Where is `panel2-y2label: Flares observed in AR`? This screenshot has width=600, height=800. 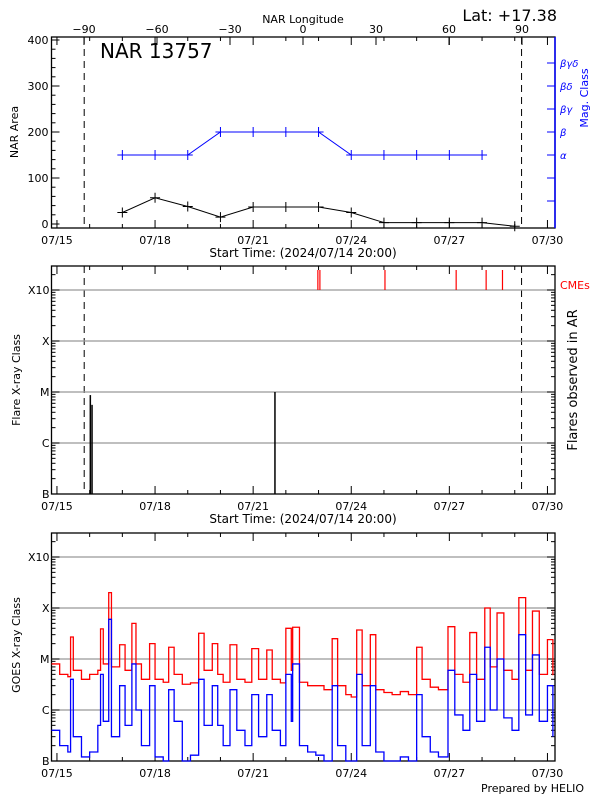 panel2-y2label: Flares observed in AR is located at coordinates (573, 379).